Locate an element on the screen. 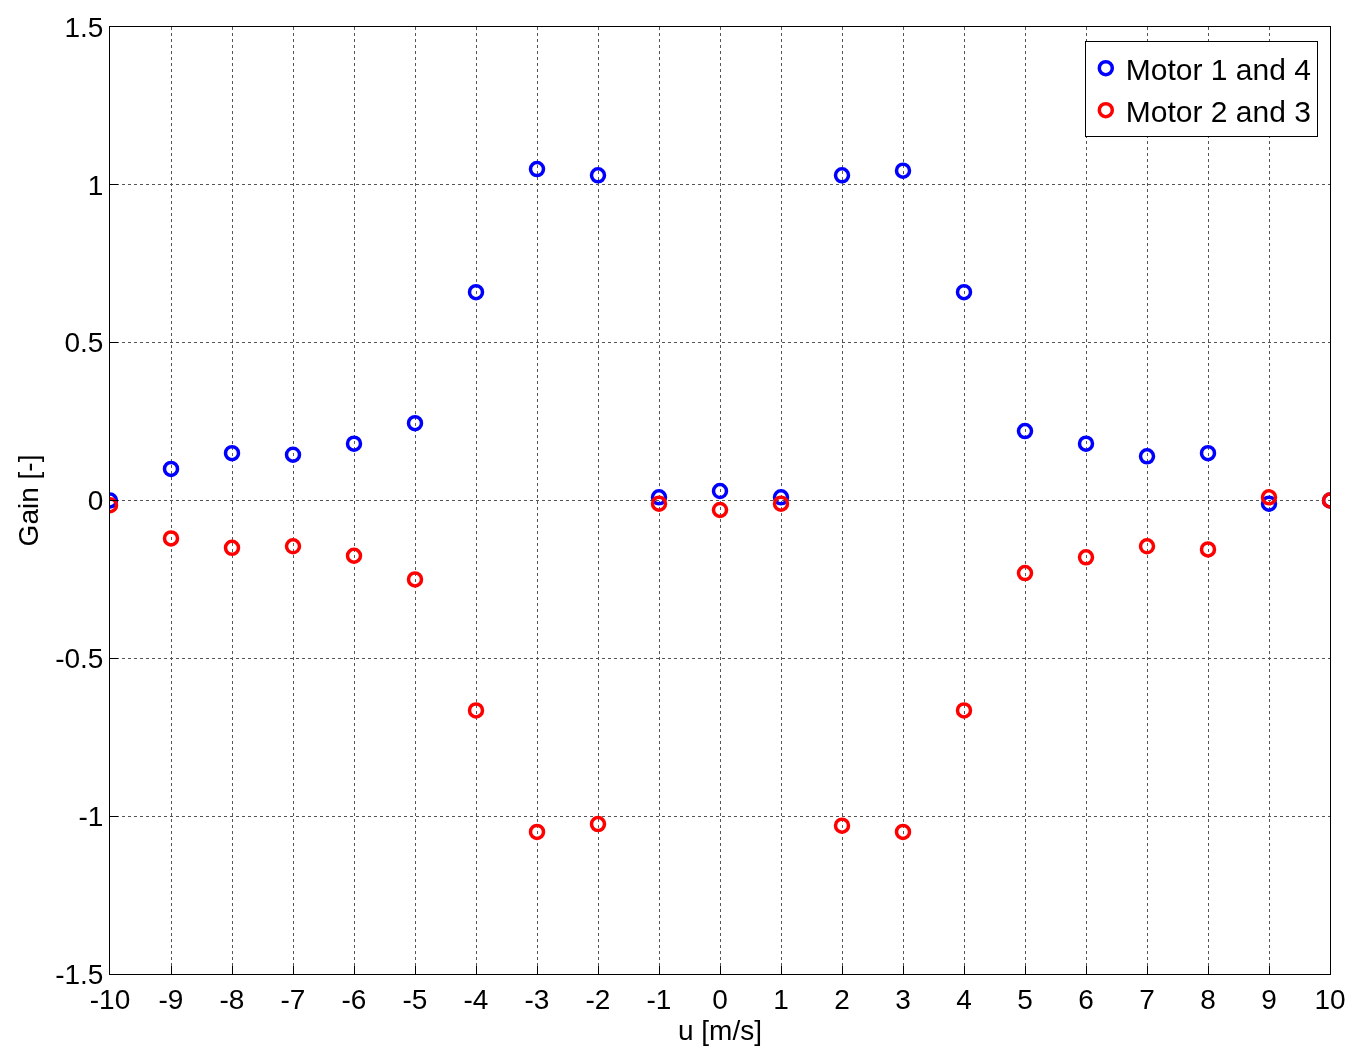 Image resolution: width=1358 pixels, height=1064 pixels. x-tick-label: -2 is located at coordinates (598, 999).